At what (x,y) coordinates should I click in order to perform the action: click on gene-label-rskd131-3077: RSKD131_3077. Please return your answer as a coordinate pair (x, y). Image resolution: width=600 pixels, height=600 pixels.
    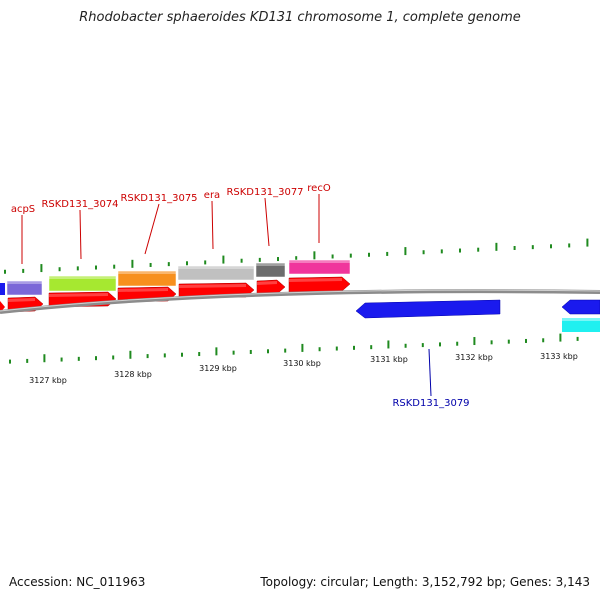
    Looking at the image, I should click on (264, 192).